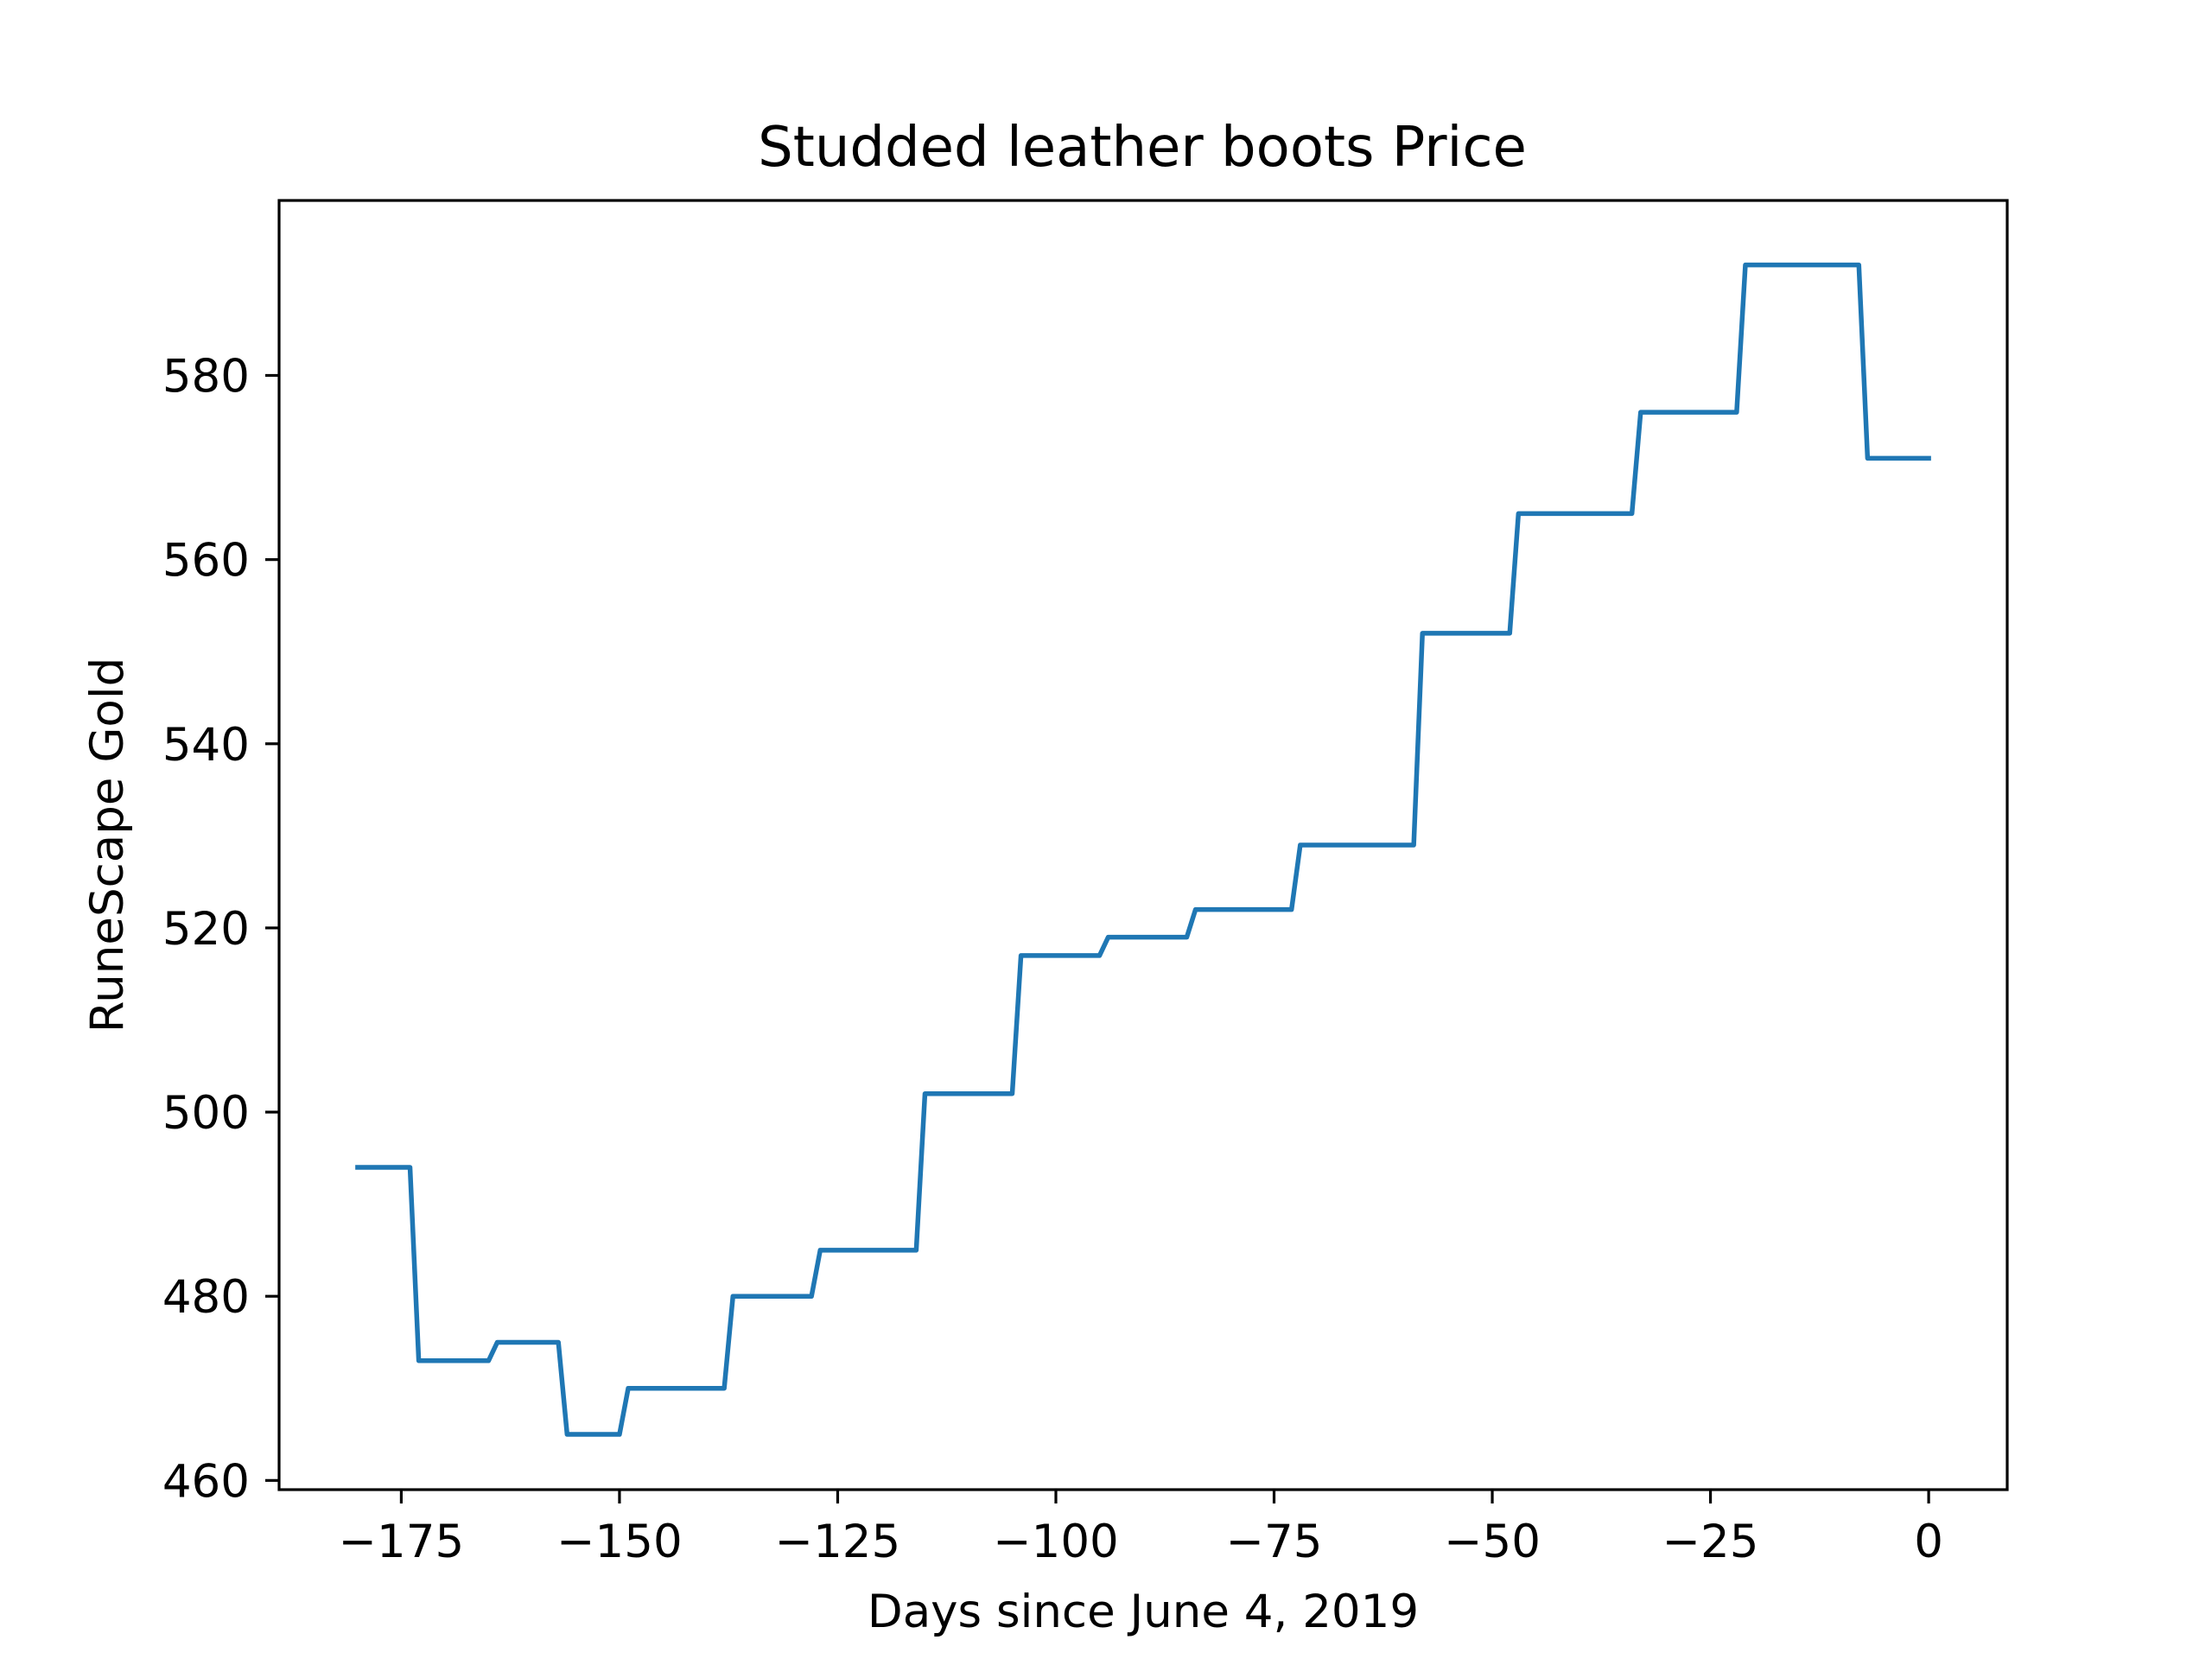 The height and width of the screenshot is (1659, 2212). What do you see at coordinates (1142, 148) in the screenshot?
I see `chart-title: Studded leather boots Price` at bounding box center [1142, 148].